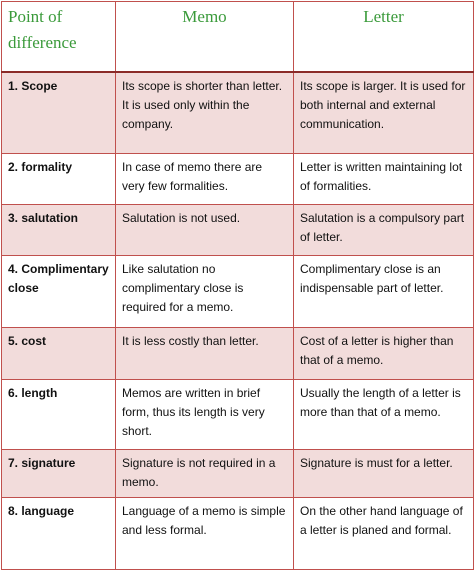 This screenshot has height=578, width=474. Describe the element at coordinates (58, 291) in the screenshot. I see `point-cell: 4. Complimentary close` at that location.